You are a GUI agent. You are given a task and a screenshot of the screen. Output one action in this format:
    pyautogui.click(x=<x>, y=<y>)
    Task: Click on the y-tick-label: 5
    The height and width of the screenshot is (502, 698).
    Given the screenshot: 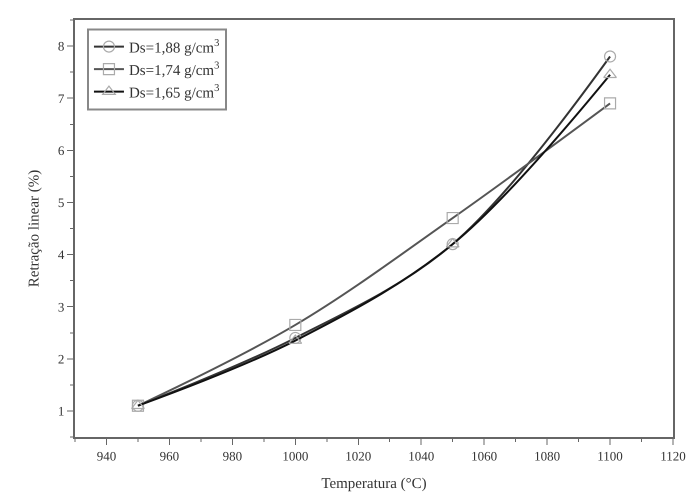 What is the action you would take?
    pyautogui.click(x=61, y=202)
    